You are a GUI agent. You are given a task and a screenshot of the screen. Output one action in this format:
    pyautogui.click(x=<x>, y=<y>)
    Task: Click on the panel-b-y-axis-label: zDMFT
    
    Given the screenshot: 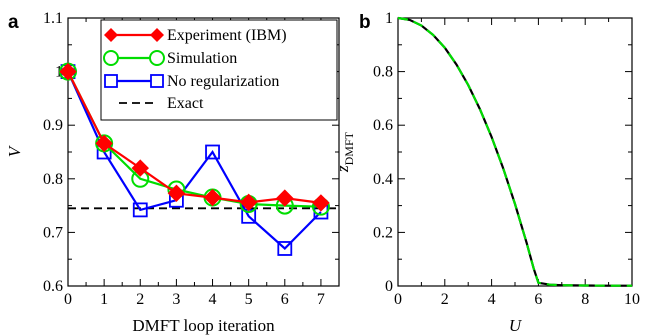 What is the action you would take?
    pyautogui.click(x=344, y=152)
    